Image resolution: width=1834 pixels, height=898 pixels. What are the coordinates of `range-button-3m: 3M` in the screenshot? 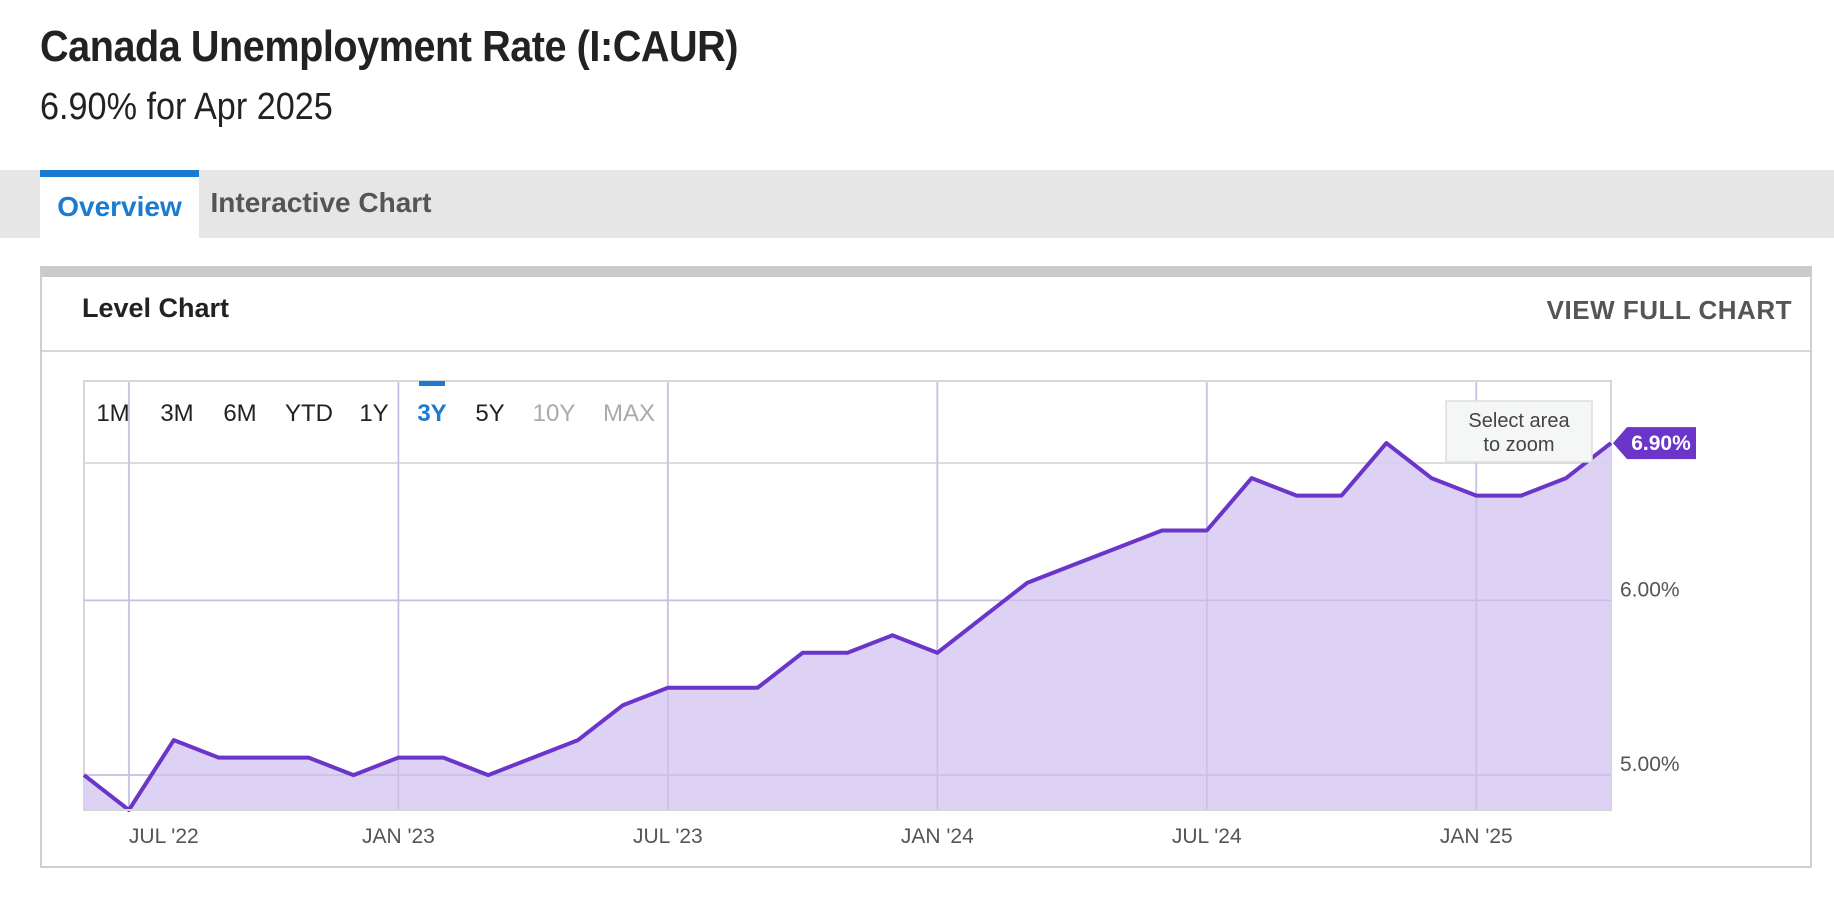 It's located at (176, 413).